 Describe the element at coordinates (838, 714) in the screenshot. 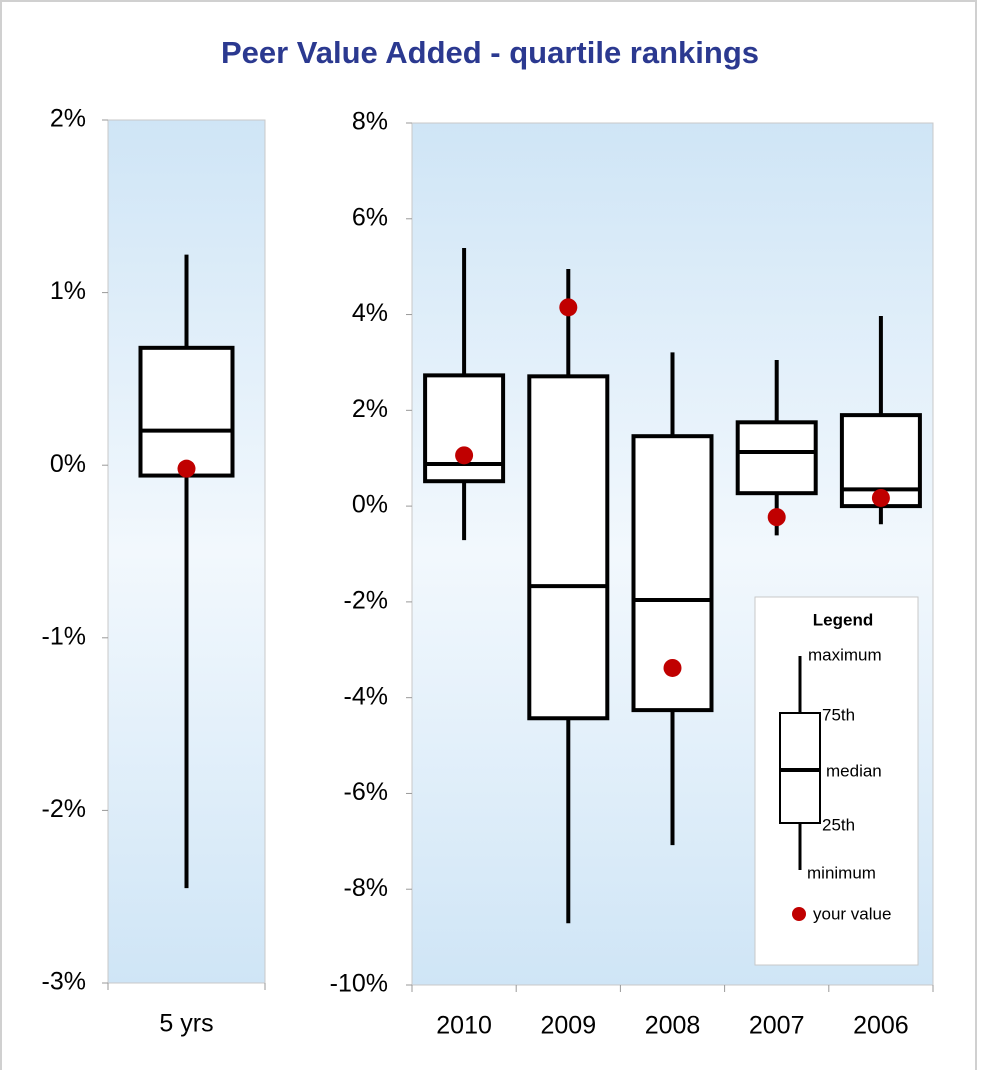

I see `legend-label: 75th` at that location.